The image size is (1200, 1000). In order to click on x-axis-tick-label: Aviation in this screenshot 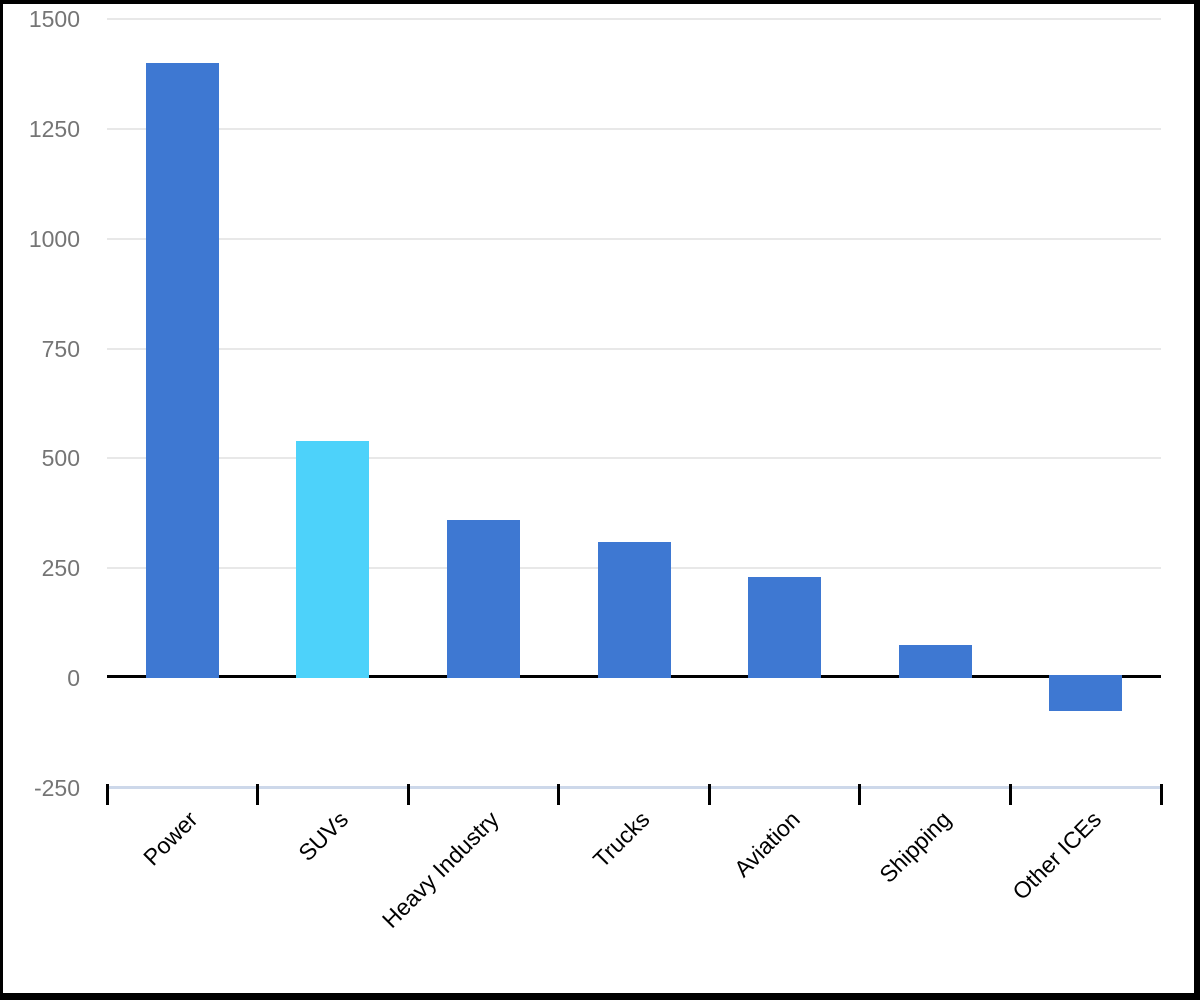, I will do `click(767, 844)`.